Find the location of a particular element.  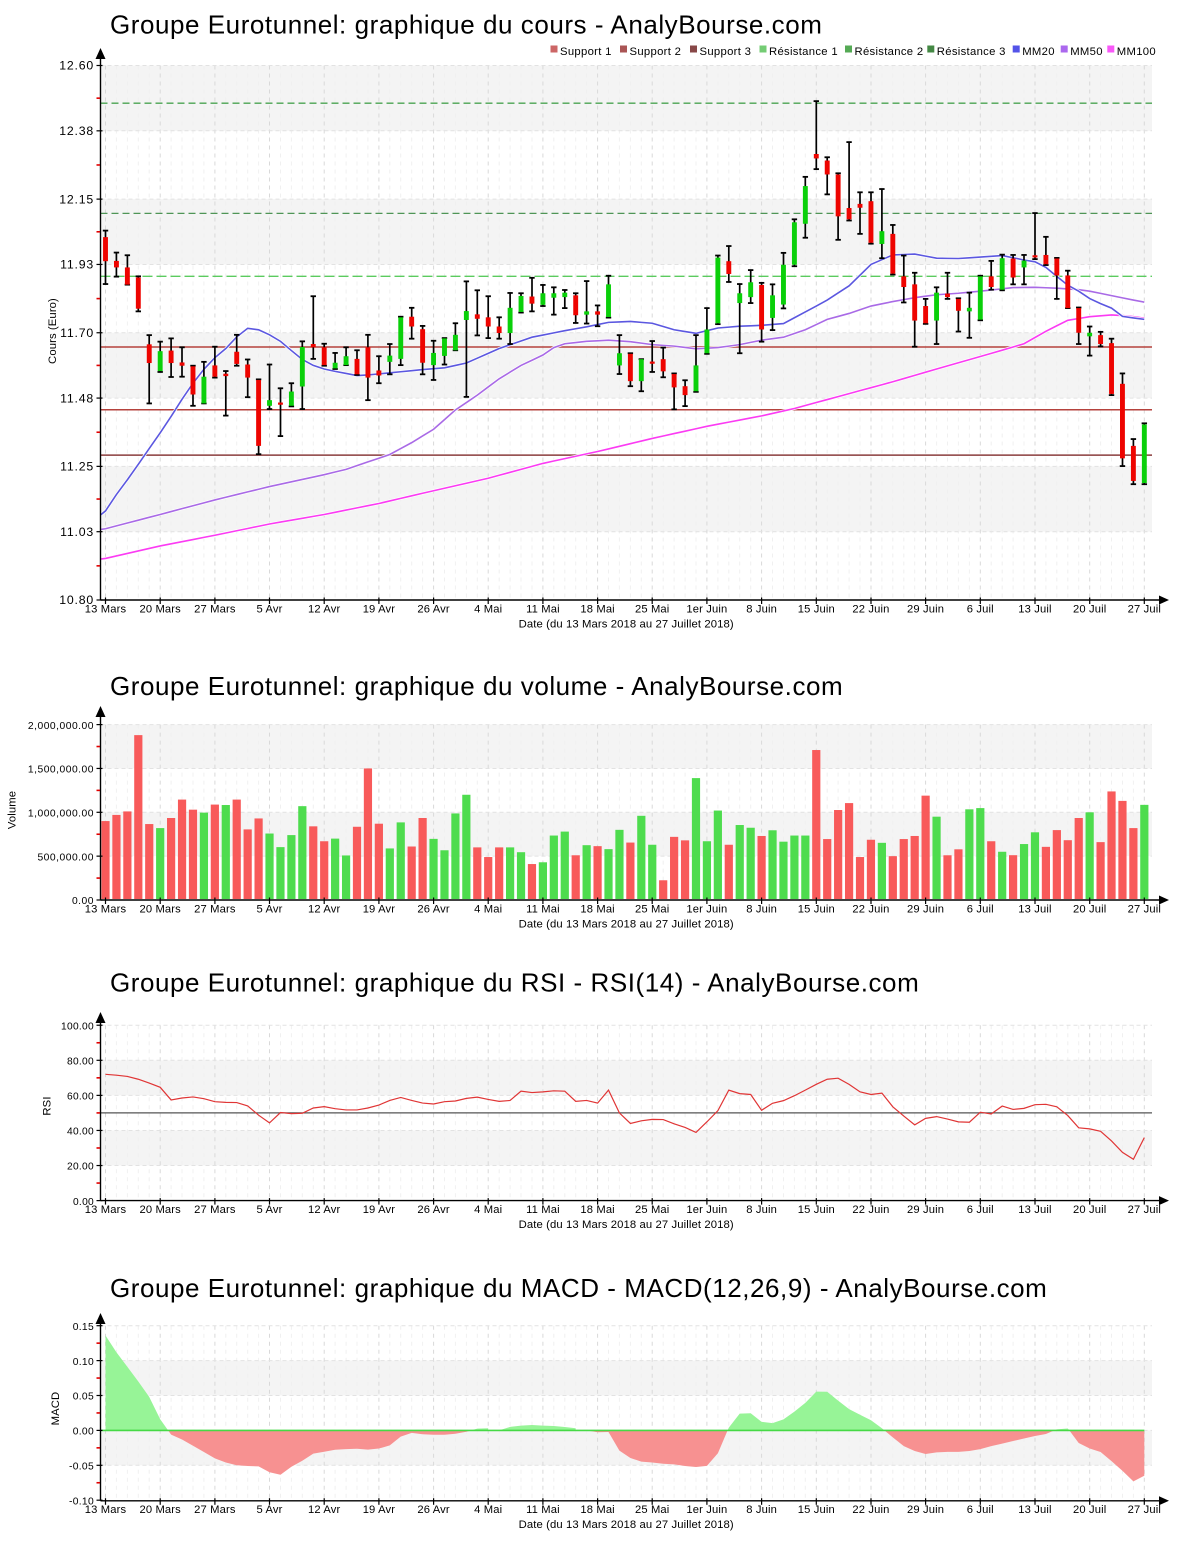

svg-text: 0.15 is located at coordinates (83, 1327).